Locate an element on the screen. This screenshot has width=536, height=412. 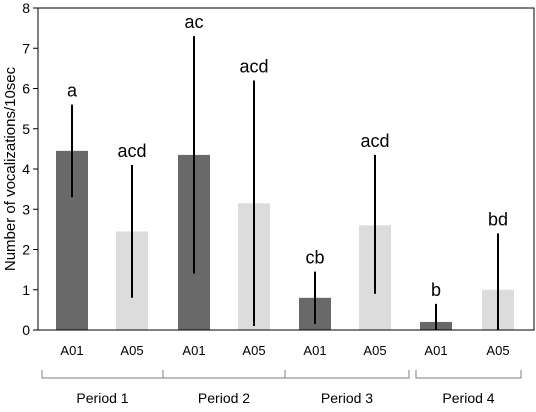
y-tick-label: 0 is located at coordinates (26, 330).